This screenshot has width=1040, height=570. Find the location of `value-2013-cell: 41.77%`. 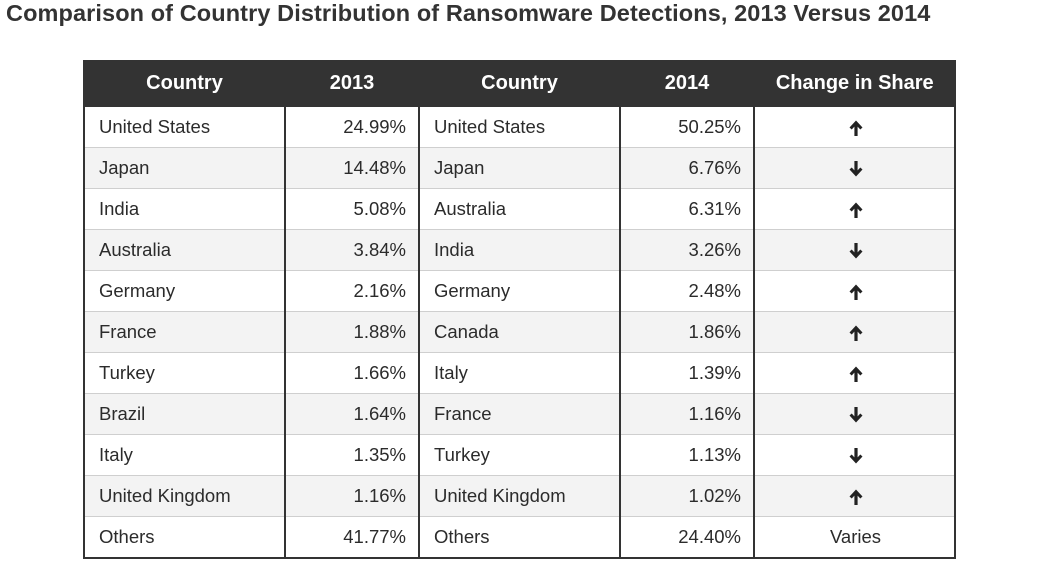

value-2013-cell: 41.77% is located at coordinates (352, 537).